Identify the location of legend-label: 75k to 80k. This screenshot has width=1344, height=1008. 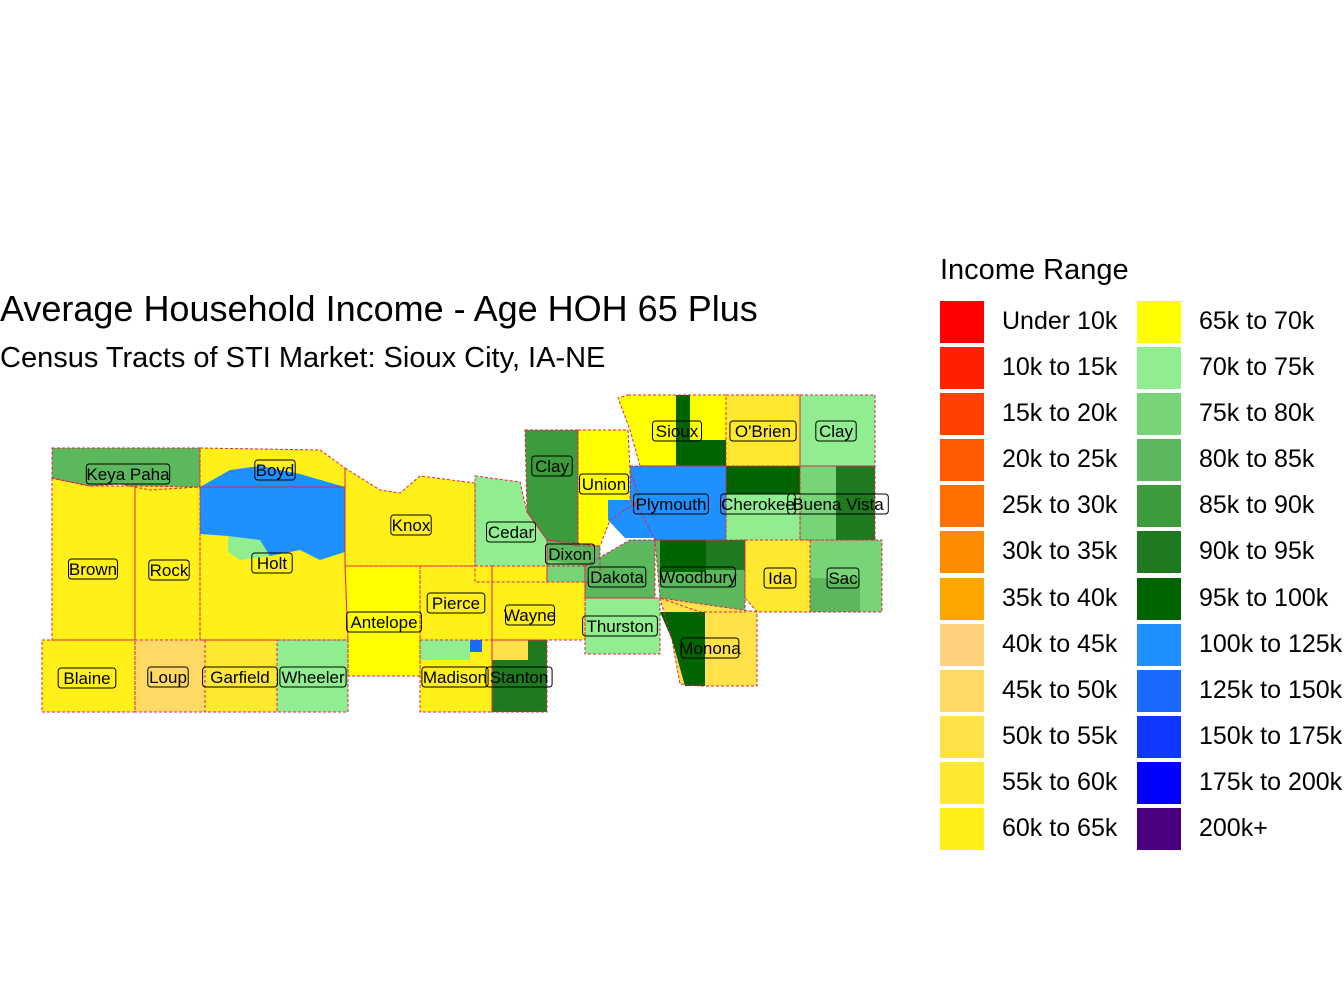
(1257, 413).